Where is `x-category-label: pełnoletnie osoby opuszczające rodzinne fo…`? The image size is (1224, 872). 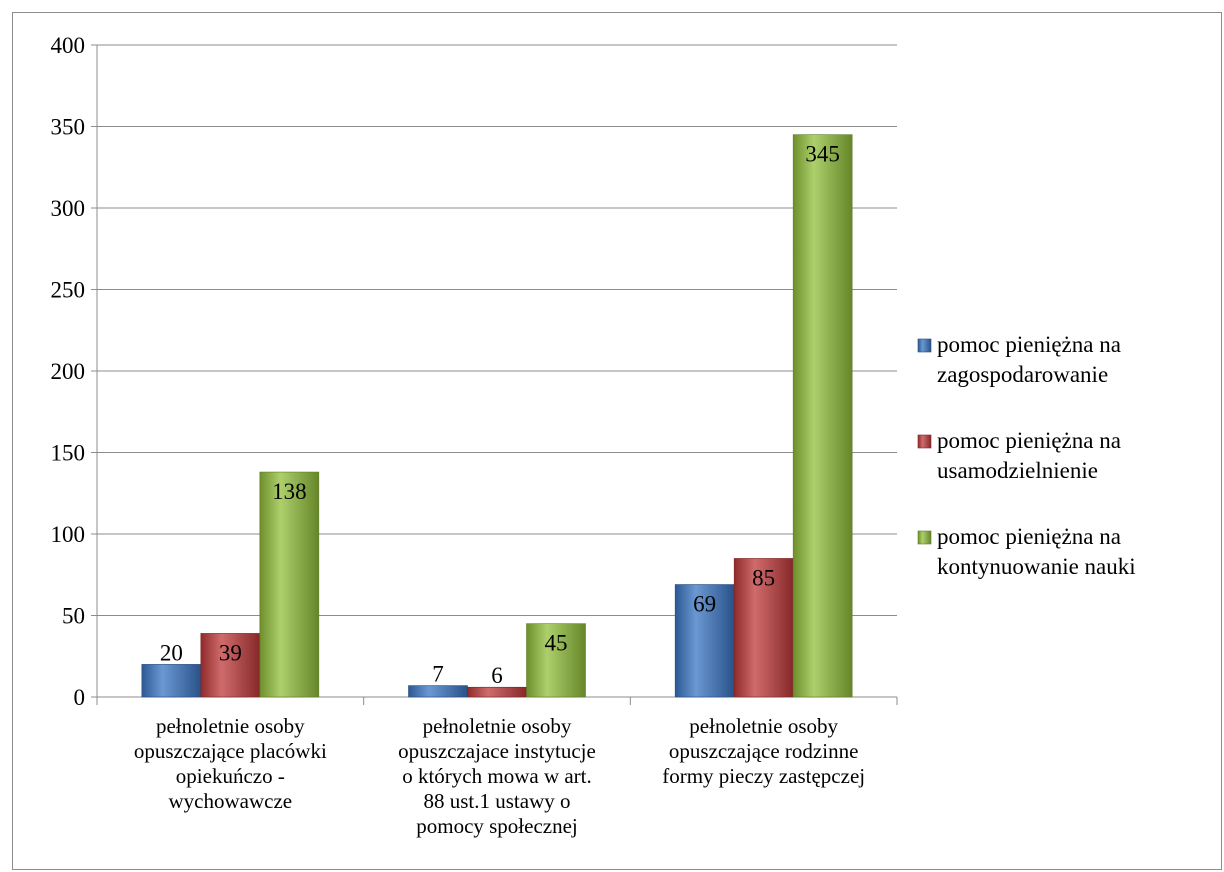 x-category-label: pełnoletnie osoby opuszczające rodzinne fo… is located at coordinates (763, 751).